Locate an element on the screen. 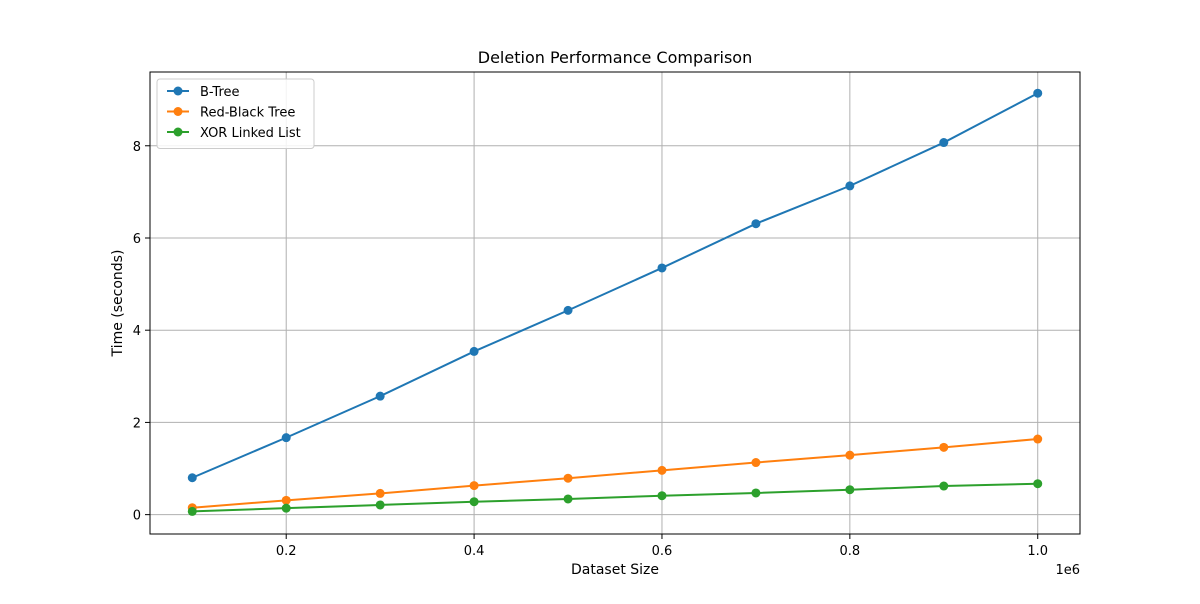 Image resolution: width=1200 pixels, height=604 pixels. legend-item: XOR Linked List is located at coordinates (234, 133).